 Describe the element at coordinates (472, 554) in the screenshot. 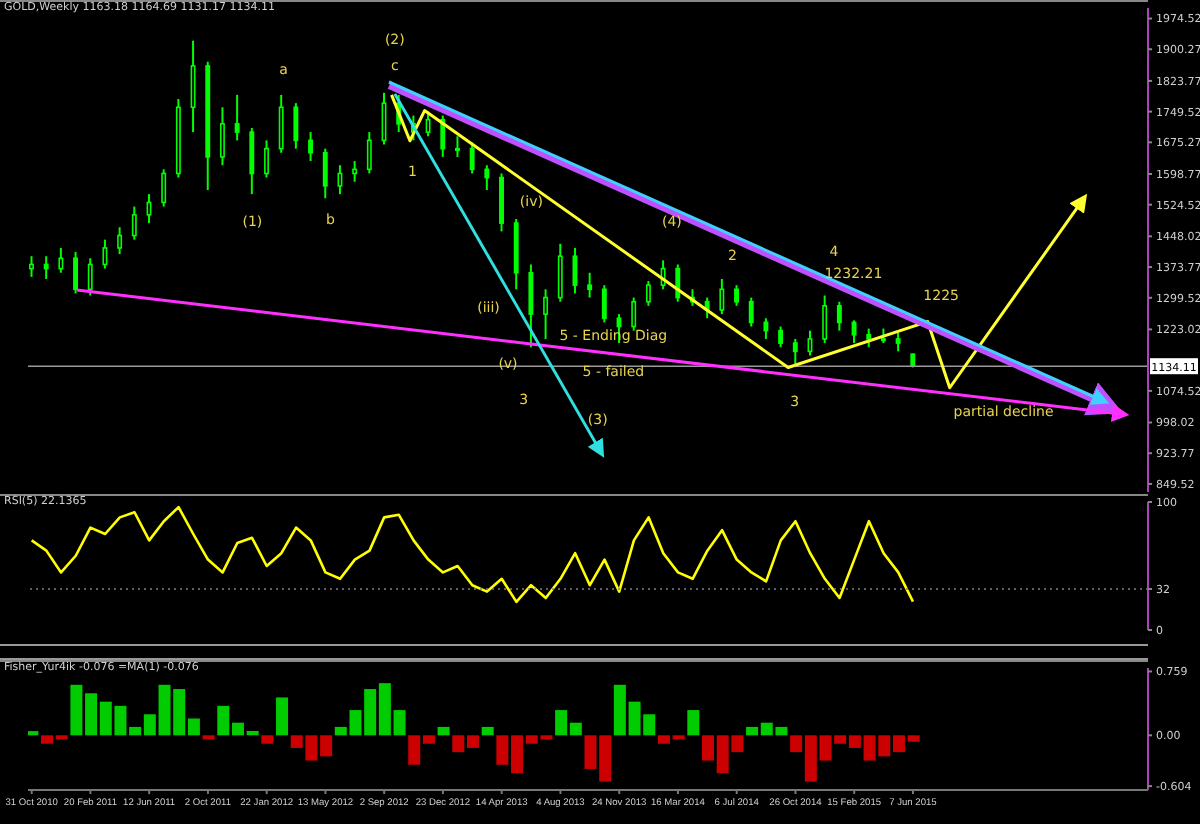

I see `line-series` at that location.